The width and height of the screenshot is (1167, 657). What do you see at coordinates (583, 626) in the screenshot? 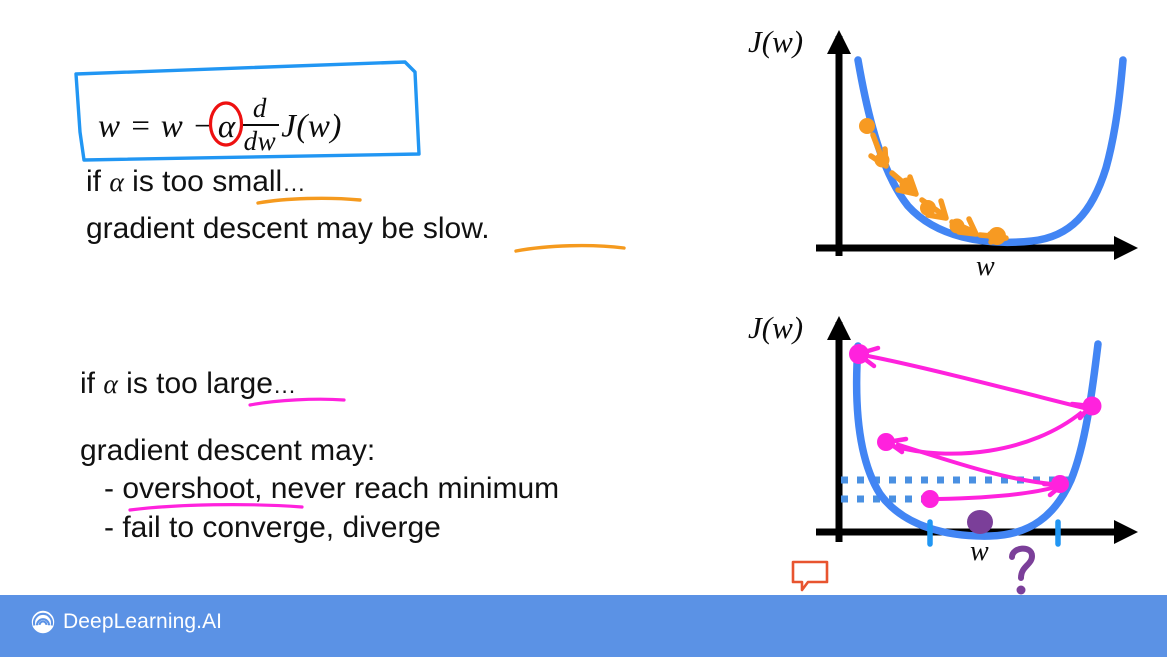
I see `footer-bar: DeepLearning.AI` at bounding box center [583, 626].